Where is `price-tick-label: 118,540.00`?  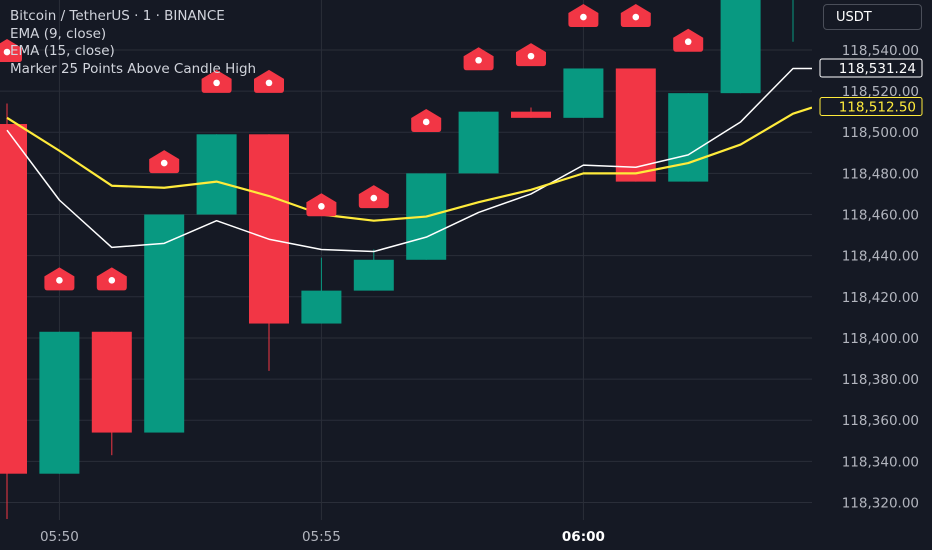
price-tick-label: 118,540.00 is located at coordinates (880, 51).